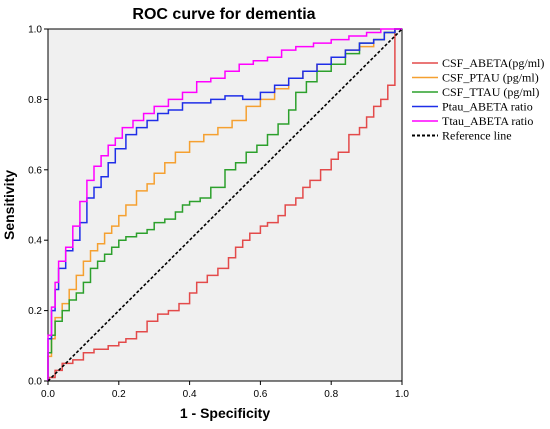 This screenshot has width=550, height=429. What do you see at coordinates (490, 78) in the screenshot?
I see `legend-label: CSF_PTAU (pg/ml)` at bounding box center [490, 78].